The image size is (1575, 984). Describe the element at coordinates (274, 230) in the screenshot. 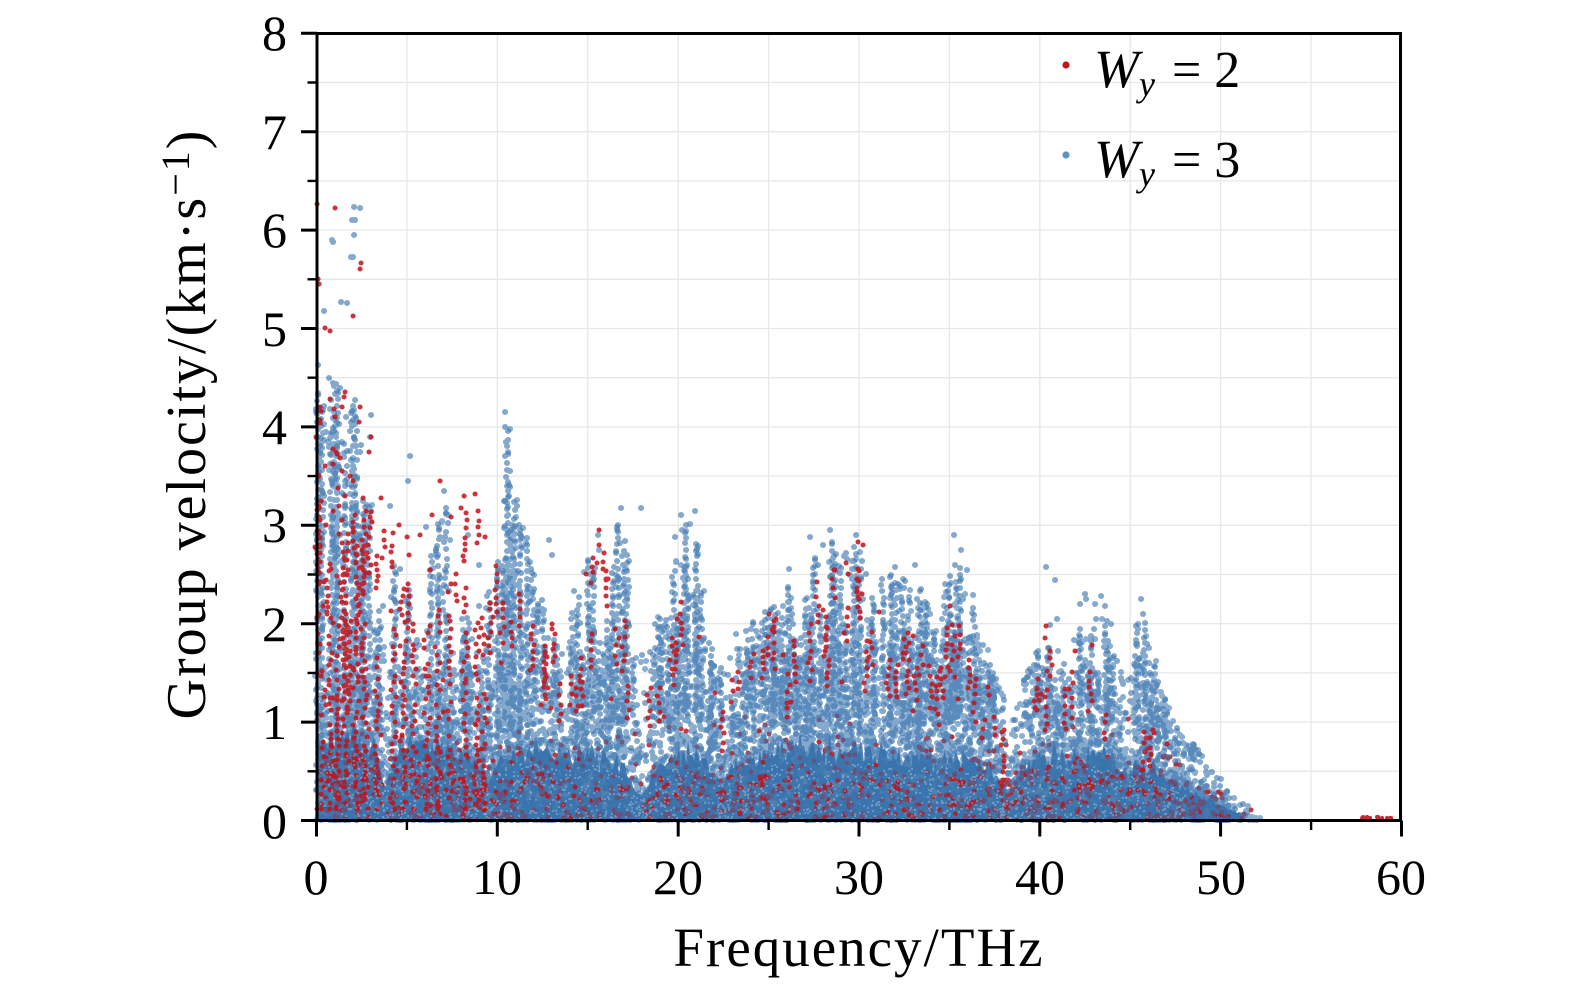

I see `svg-text: 6` at that location.